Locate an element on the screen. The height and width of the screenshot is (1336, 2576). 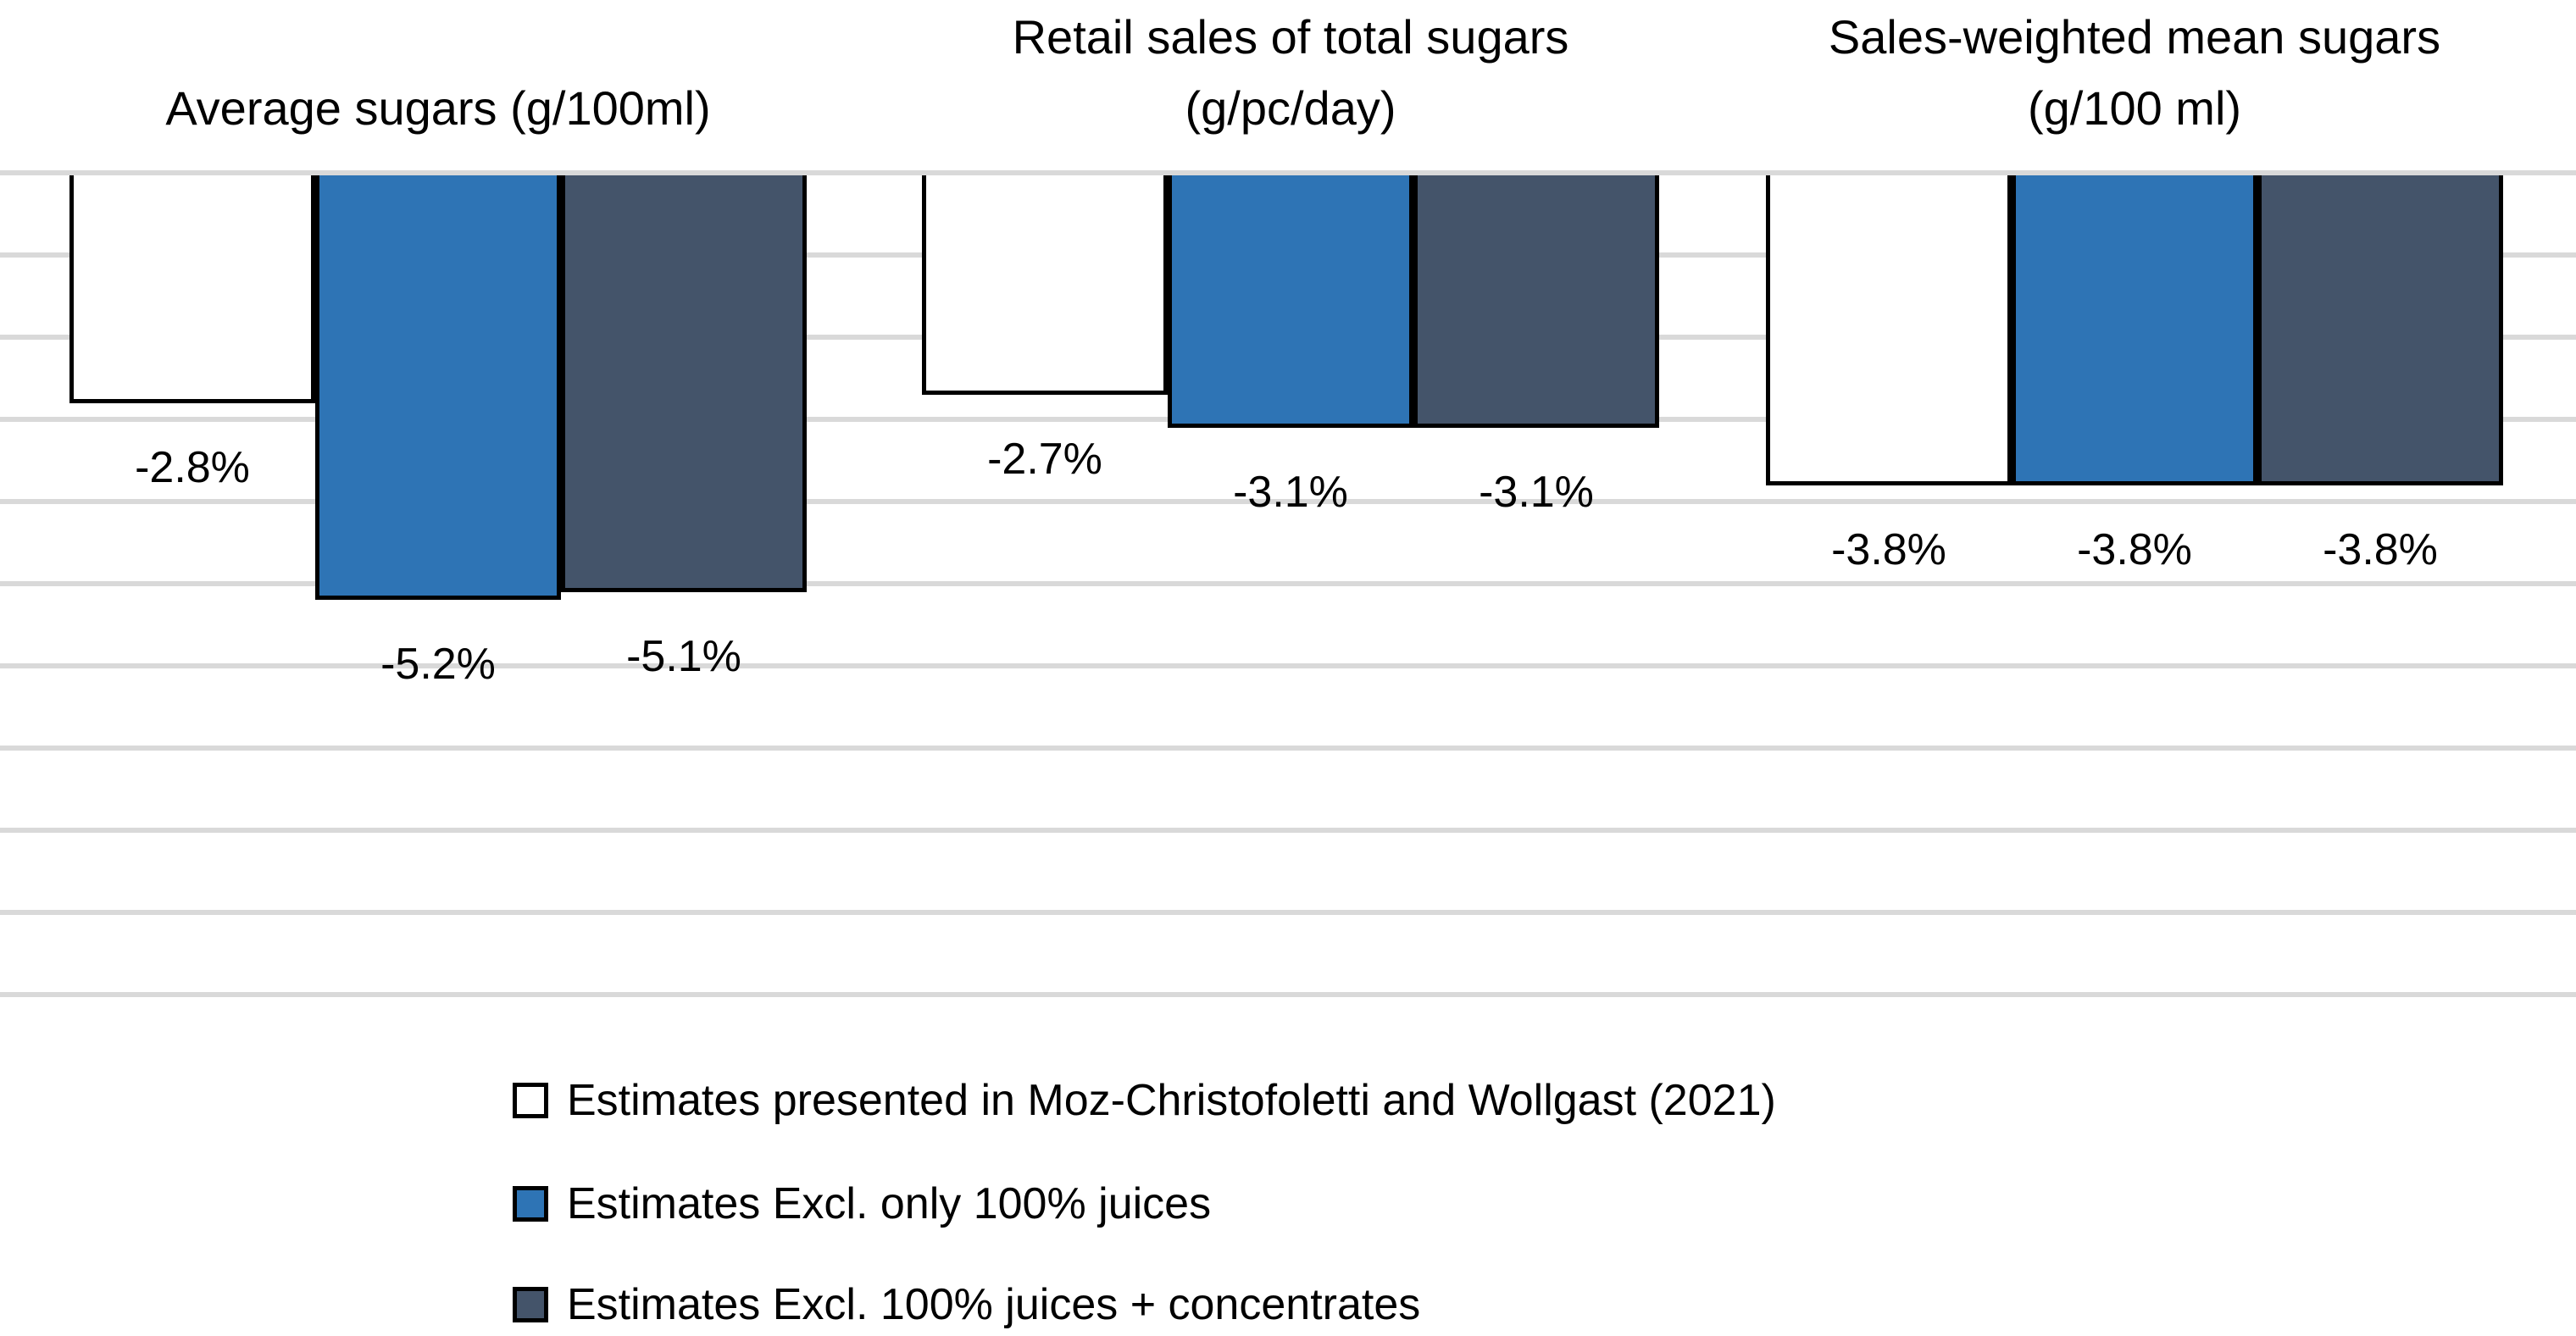
data-label: -2.7% is located at coordinates (1044, 459).